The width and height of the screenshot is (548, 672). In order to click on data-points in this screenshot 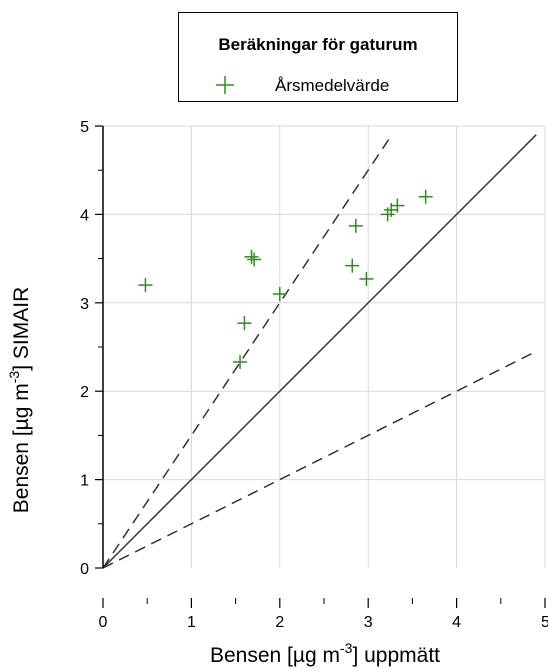, I will do `click(285, 279)`.